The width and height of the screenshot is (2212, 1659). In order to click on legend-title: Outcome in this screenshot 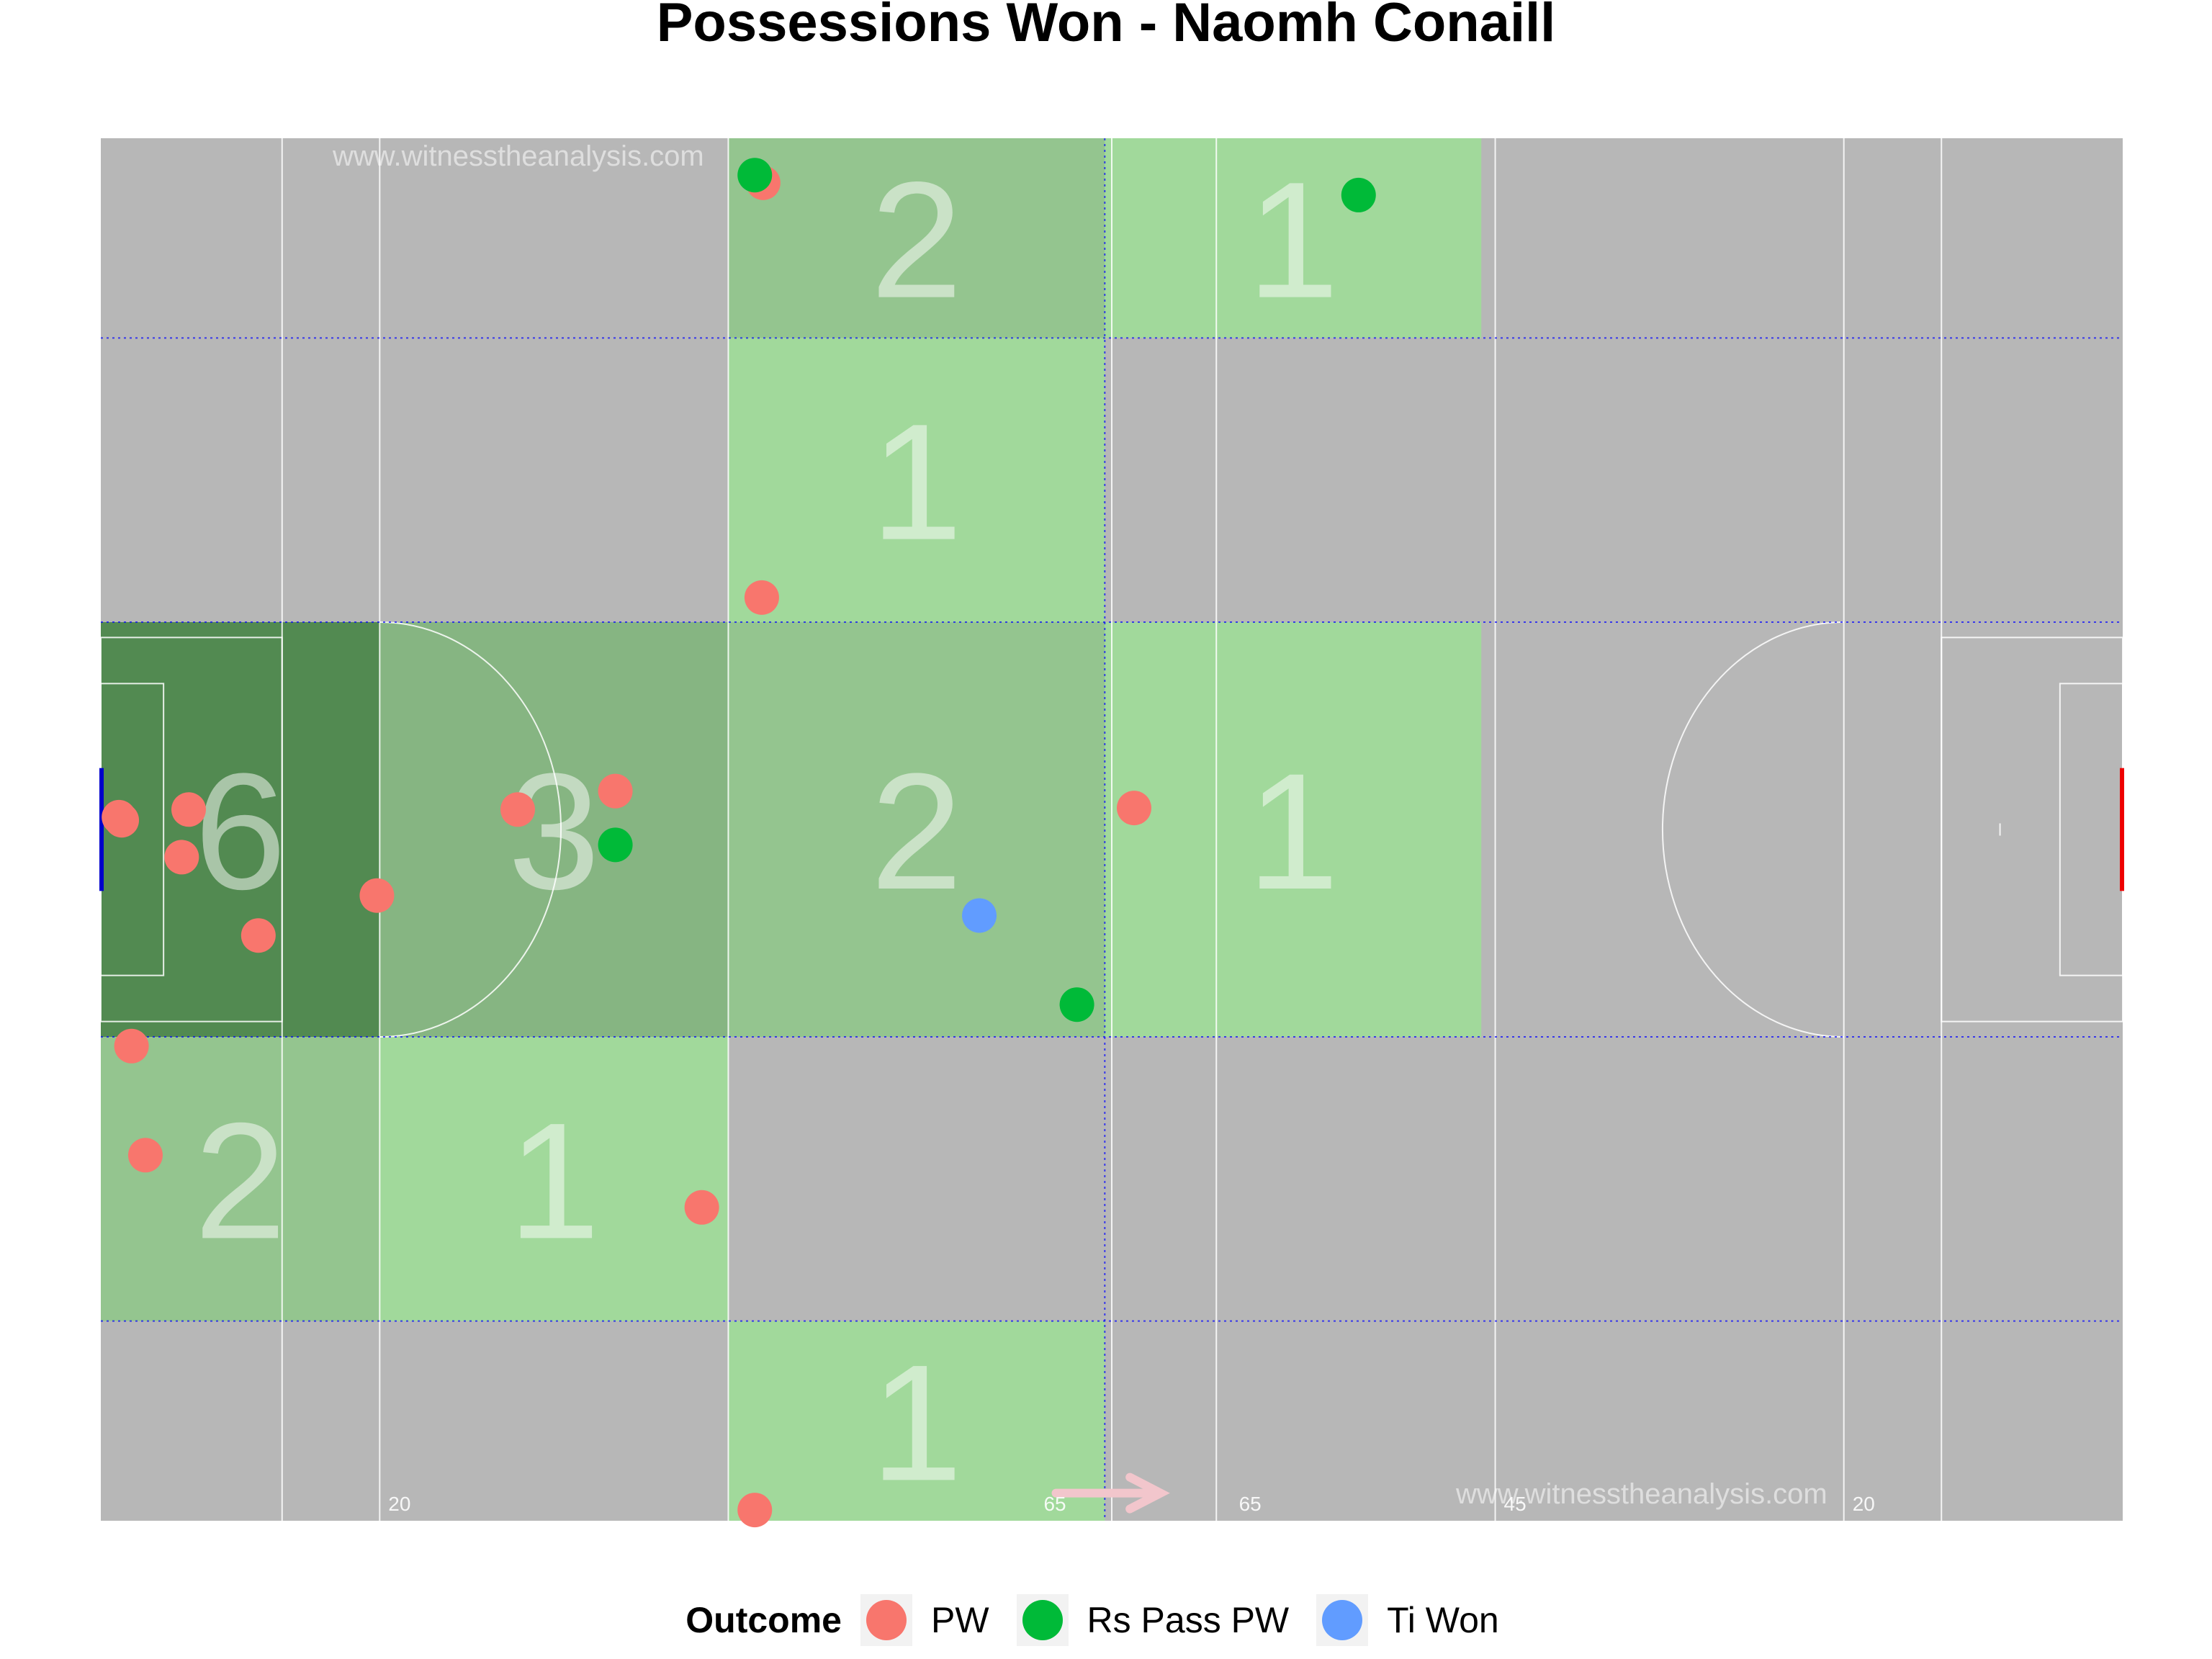, I will do `click(764, 1620)`.